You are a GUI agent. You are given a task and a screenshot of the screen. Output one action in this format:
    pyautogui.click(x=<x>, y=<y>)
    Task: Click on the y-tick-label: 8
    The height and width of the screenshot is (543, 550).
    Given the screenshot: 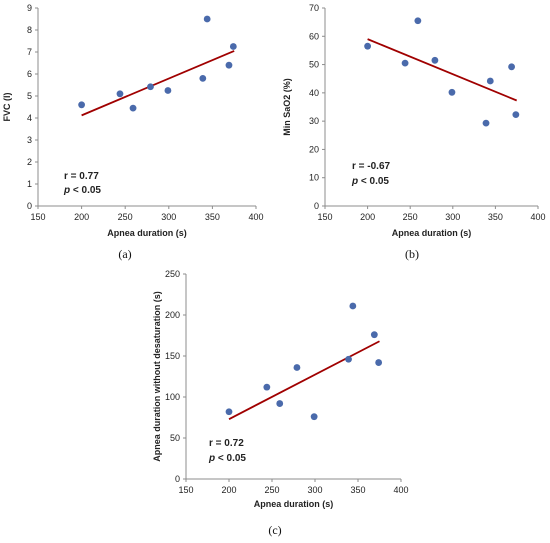 What is the action you would take?
    pyautogui.click(x=29, y=30)
    